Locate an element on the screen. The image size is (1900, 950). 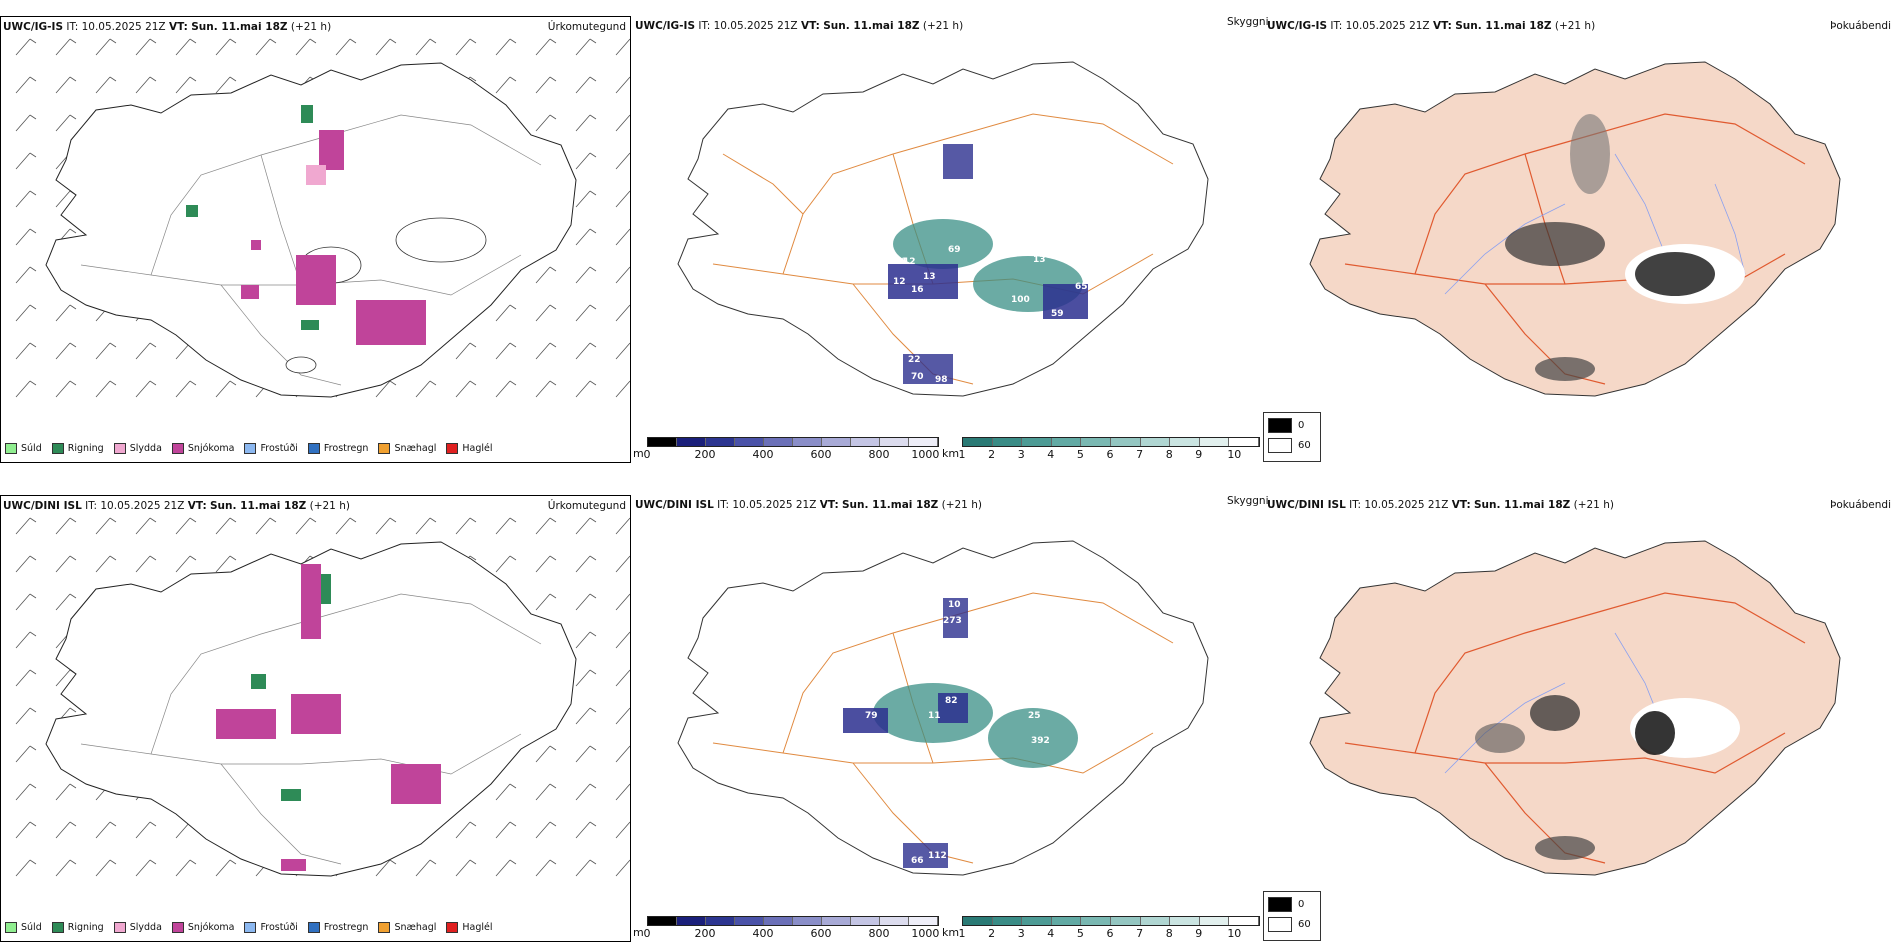
model-name: UWC/IG-IS is located at coordinates (33, 27).